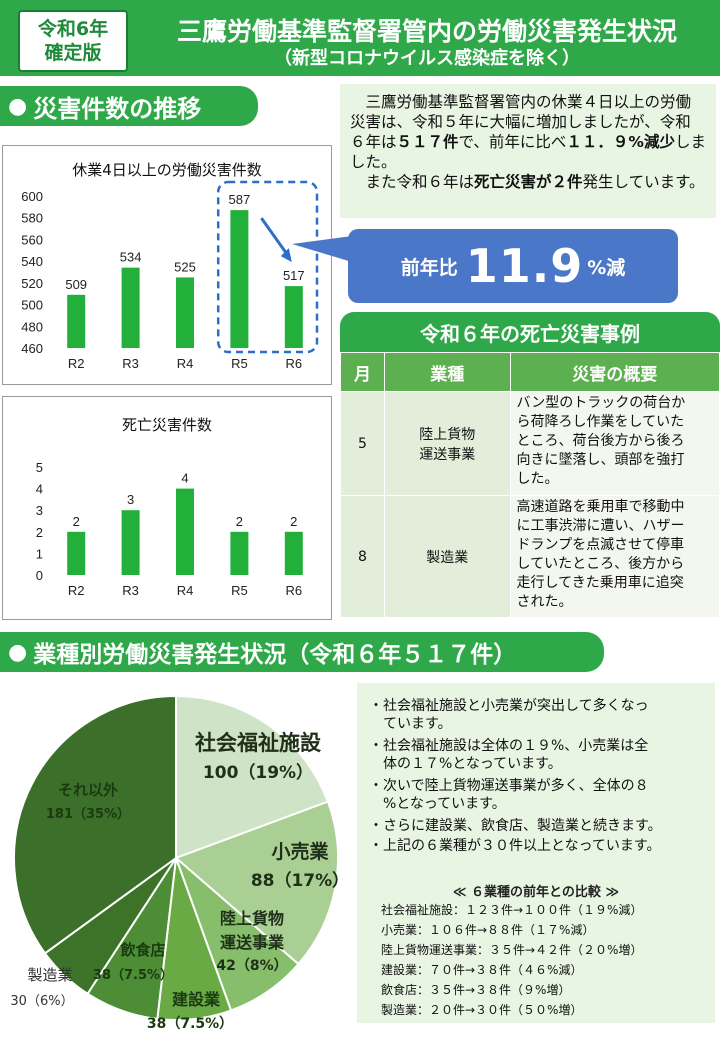 The height and width of the screenshot is (1040, 720). What do you see at coordinates (196, 999) in the screenshot?
I see `slice-label: 建設業` at bounding box center [196, 999].